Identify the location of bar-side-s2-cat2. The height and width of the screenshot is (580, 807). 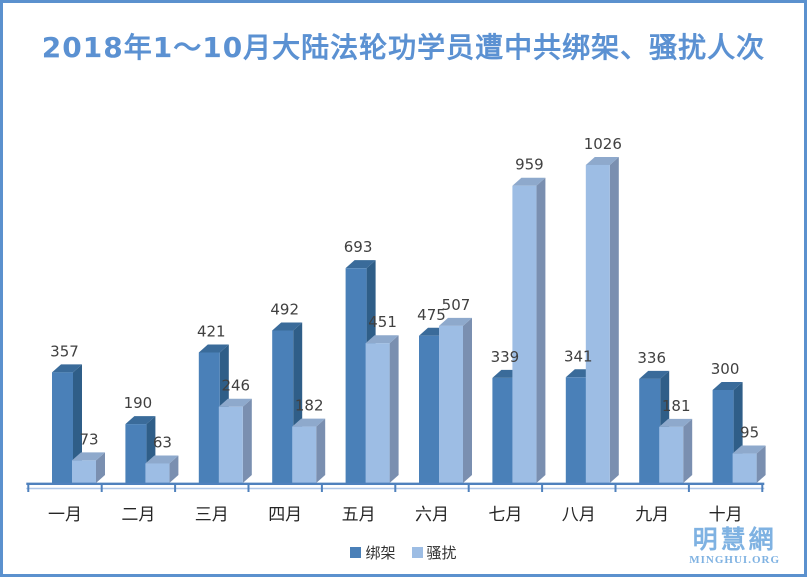
(174, 469).